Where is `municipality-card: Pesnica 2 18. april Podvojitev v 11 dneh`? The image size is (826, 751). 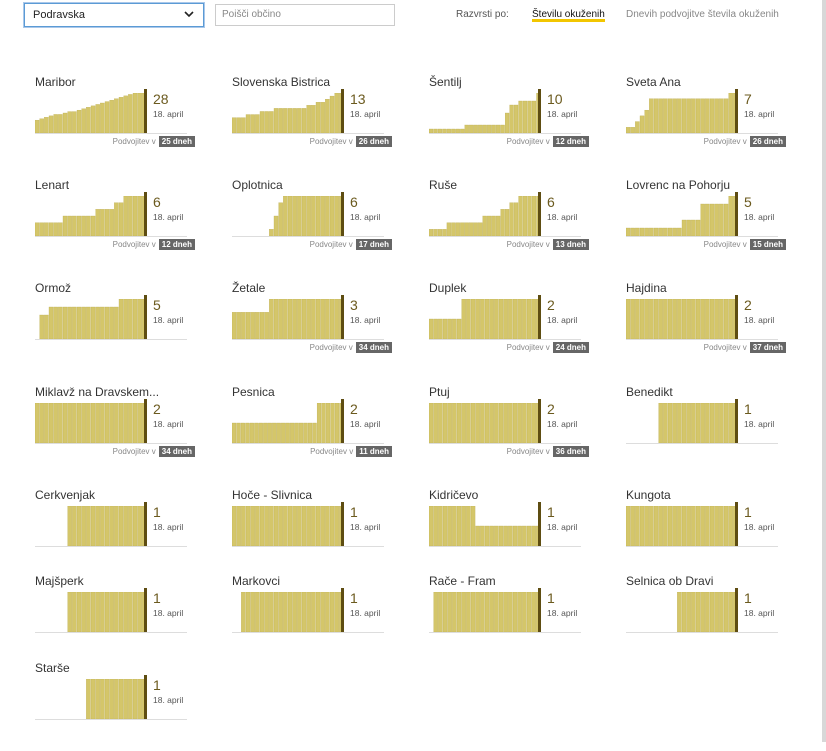
municipality-card: Pesnica 2 18. april Podvojitev v 11 dneh is located at coordinates (312, 430).